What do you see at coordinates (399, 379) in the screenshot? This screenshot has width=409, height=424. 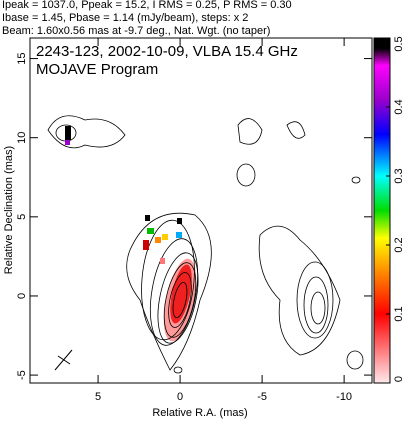 I see `colorbar-tick-label: 0` at bounding box center [399, 379].